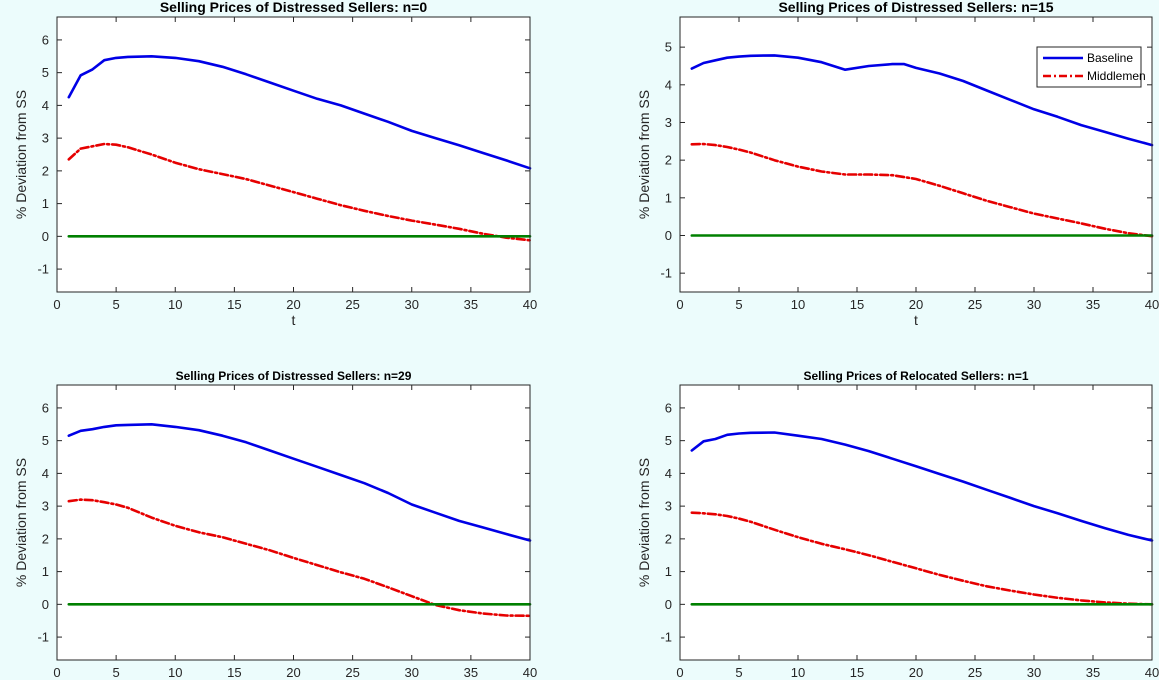  Describe the element at coordinates (1089, 67) in the screenshot. I see `legend-box` at that location.